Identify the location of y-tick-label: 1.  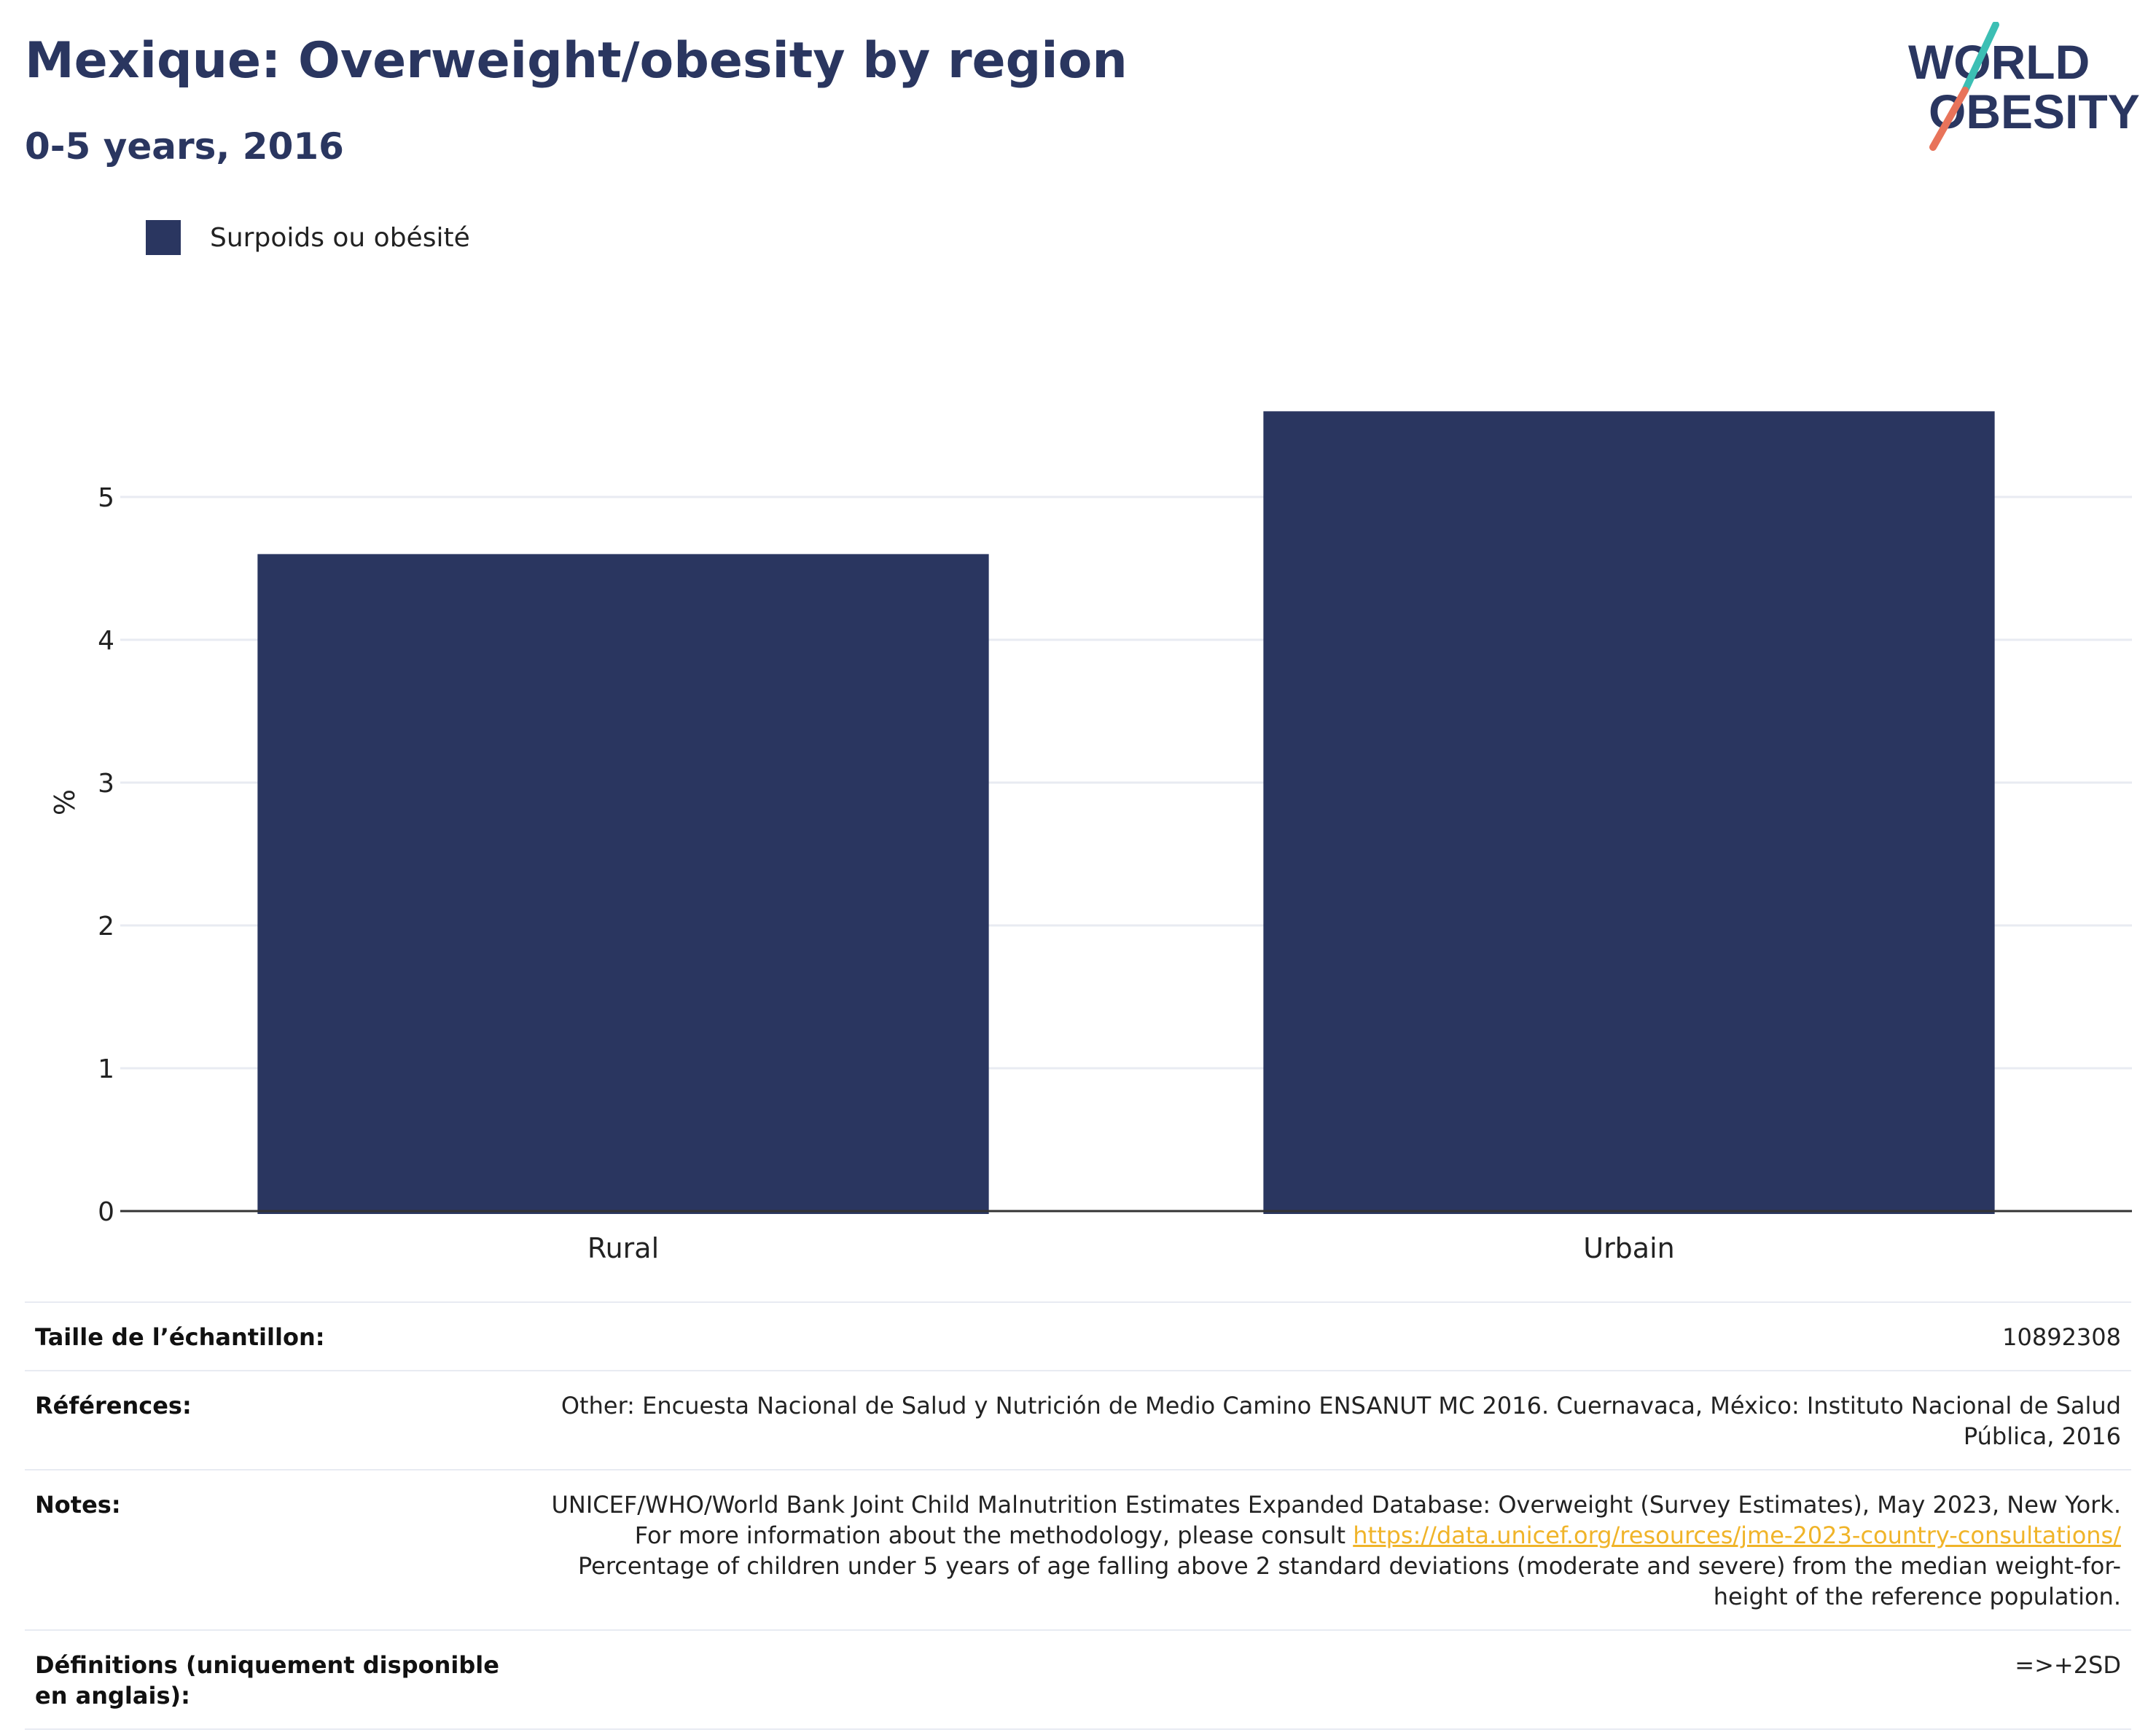
(106, 1069).